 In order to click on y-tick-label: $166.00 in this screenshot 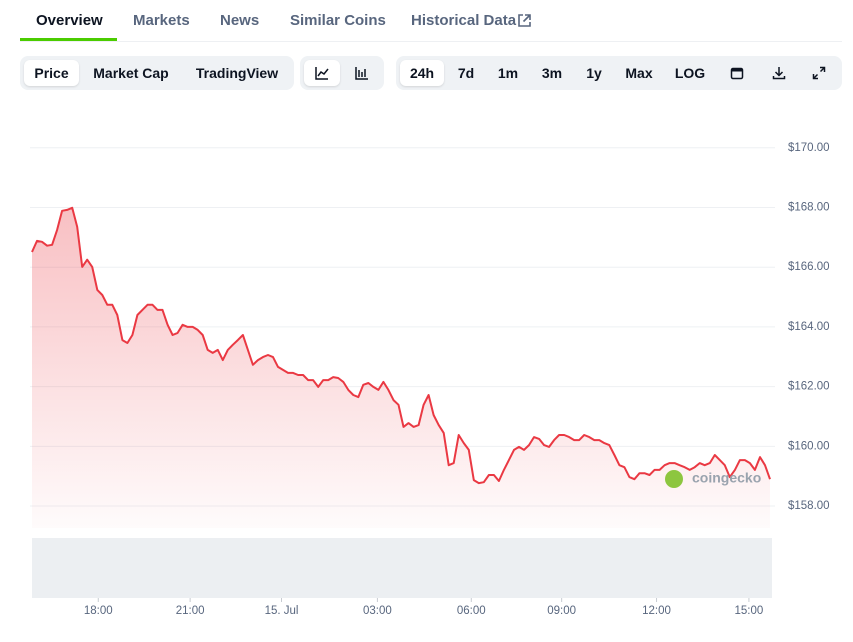, I will do `click(809, 267)`.